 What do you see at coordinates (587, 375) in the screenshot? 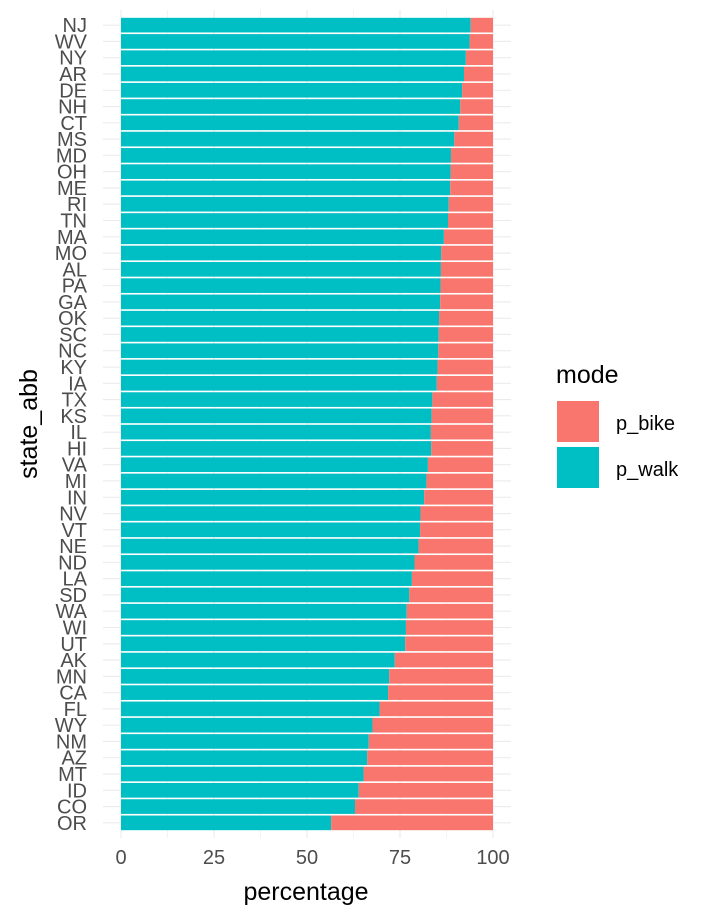
I see `legend-title: mode` at bounding box center [587, 375].